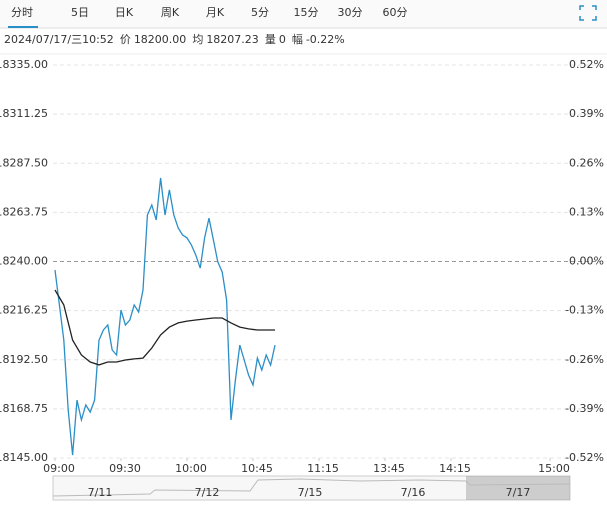  I want to click on y-tick-label: 18263.75, so click(24, 211).